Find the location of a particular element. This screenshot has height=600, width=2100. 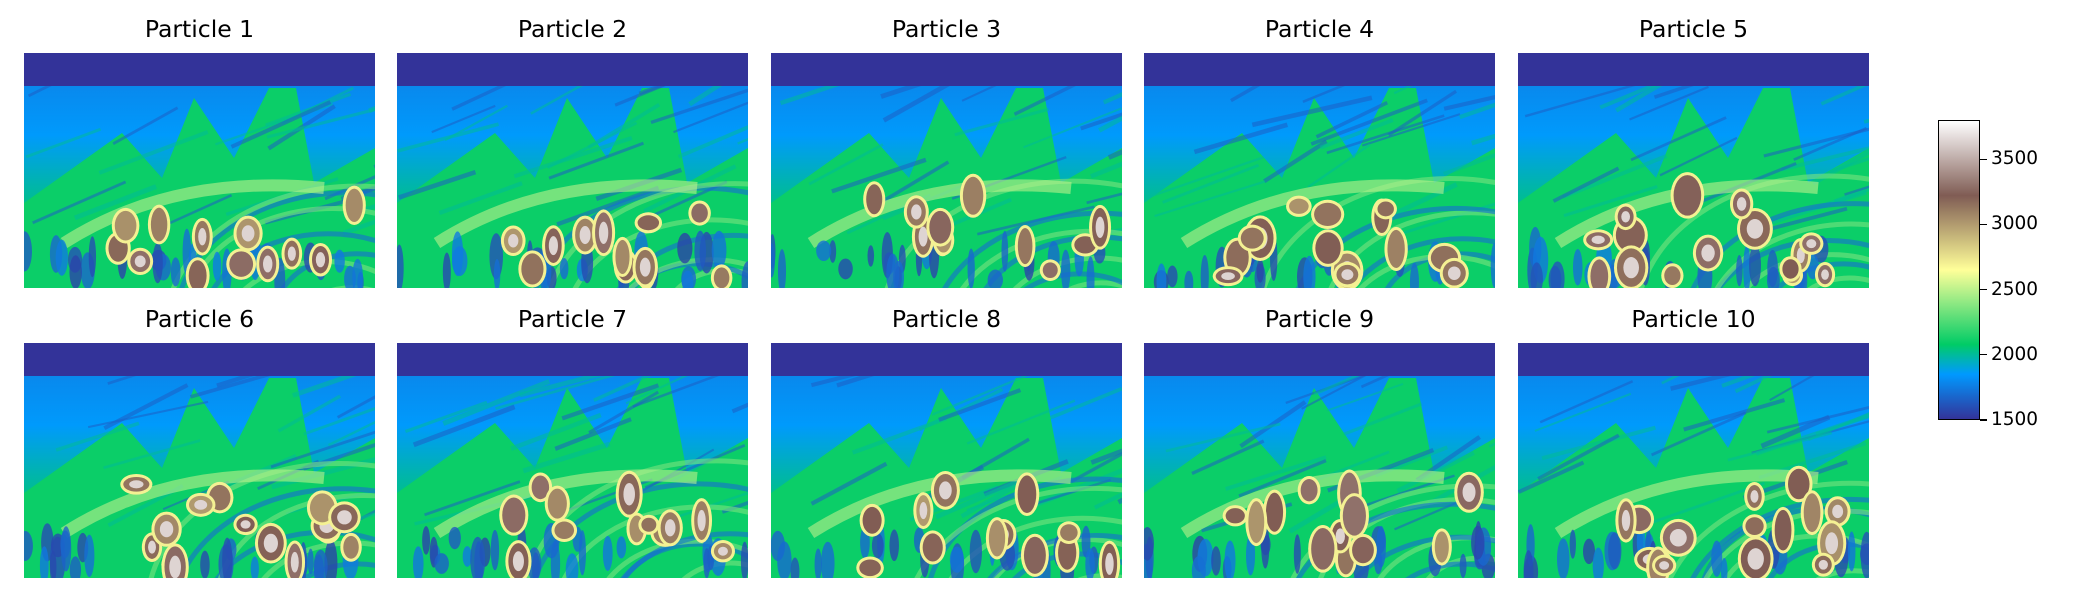

panel-title: Particle 7 is located at coordinates (572, 319).